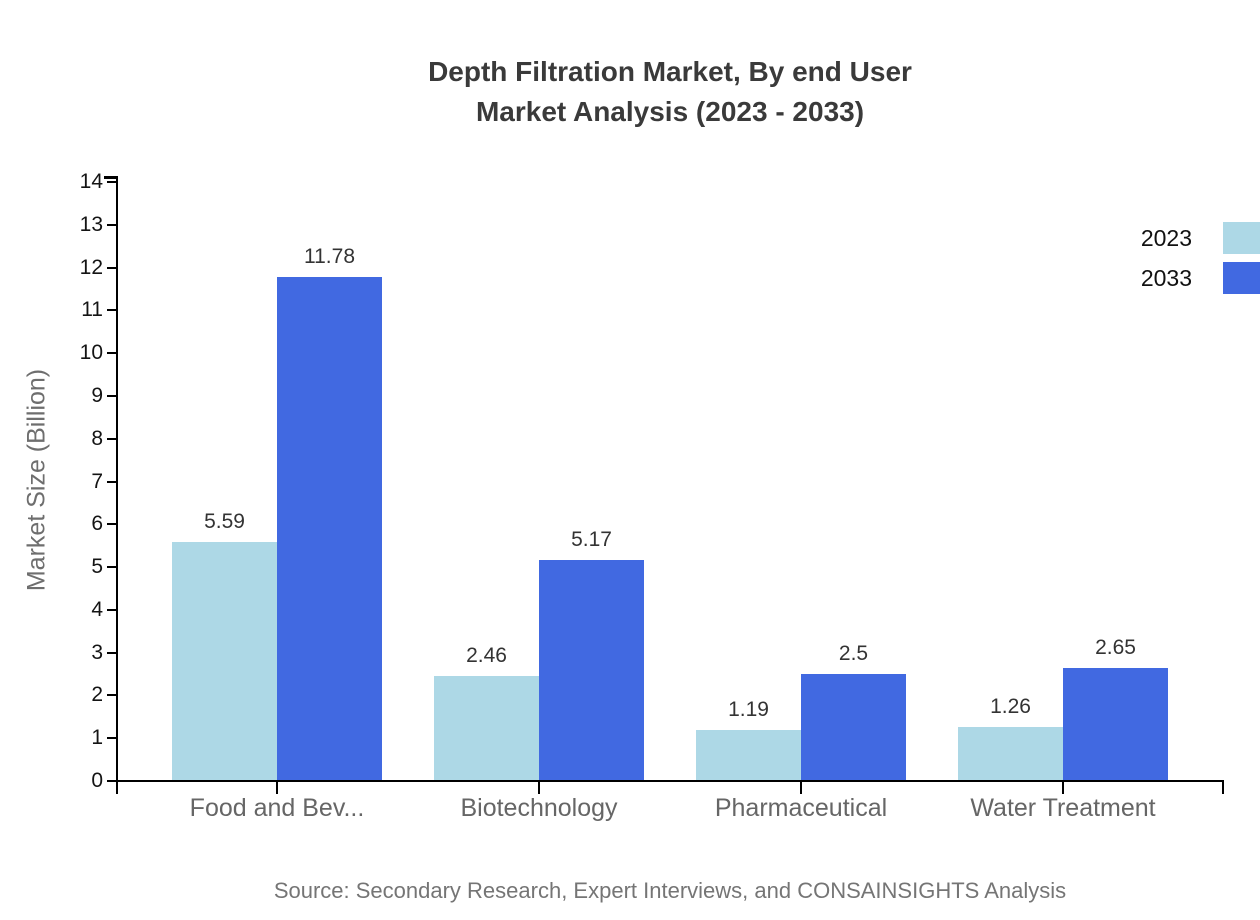 The height and width of the screenshot is (920, 1260). I want to click on y-tick-label-13: 13, so click(91, 224).